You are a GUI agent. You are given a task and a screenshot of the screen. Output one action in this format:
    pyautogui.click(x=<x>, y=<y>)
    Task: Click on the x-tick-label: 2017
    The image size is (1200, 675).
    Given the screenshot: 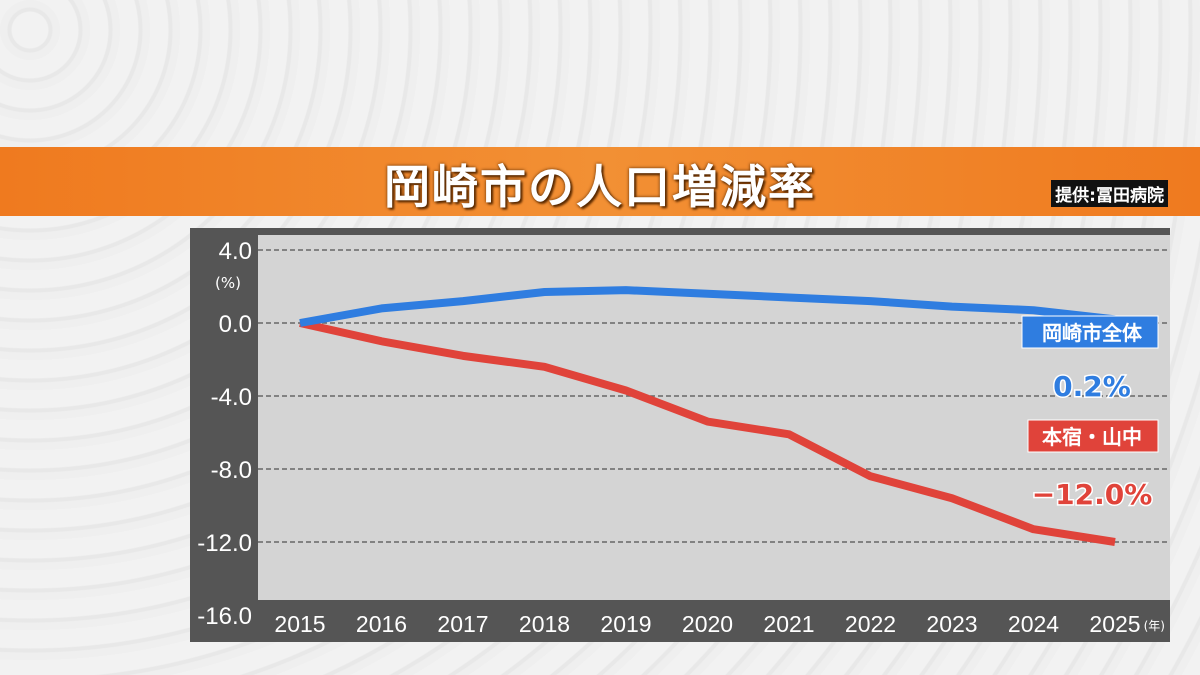 What is the action you would take?
    pyautogui.click(x=462, y=624)
    